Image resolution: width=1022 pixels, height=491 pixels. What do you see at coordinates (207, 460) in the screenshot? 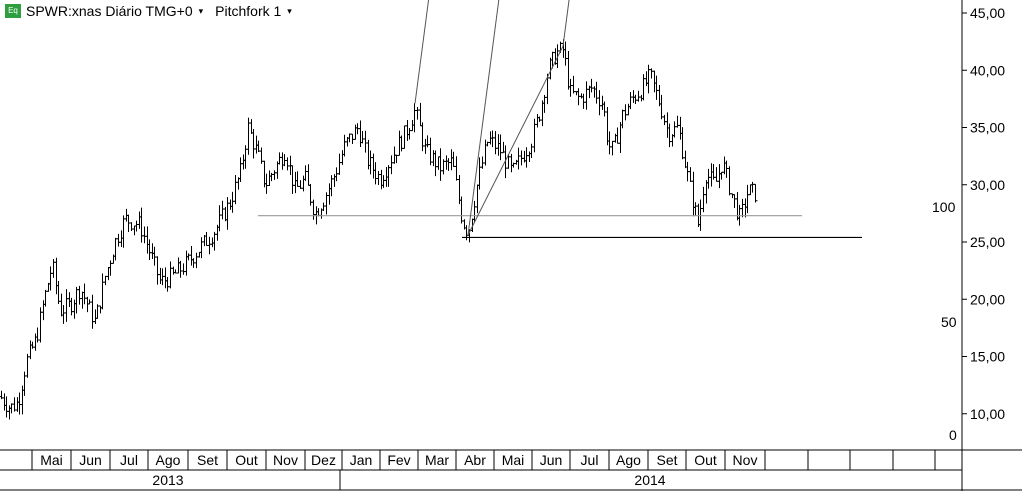
I see `month-label: Set` at bounding box center [207, 460].